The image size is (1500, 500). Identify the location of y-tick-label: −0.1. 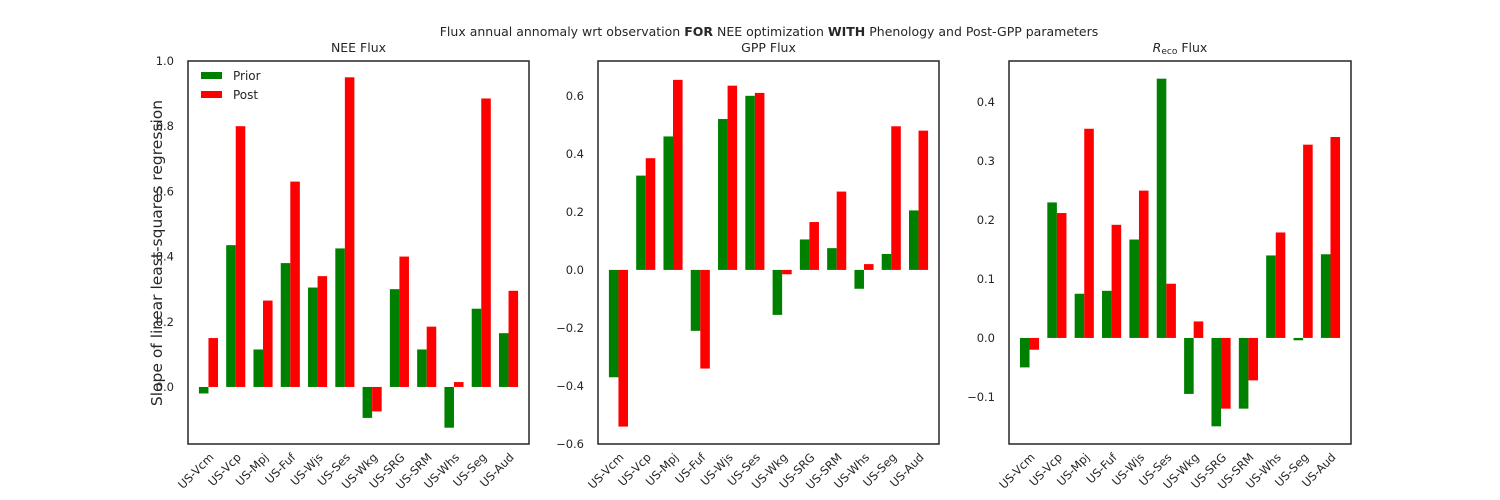
(981, 397).